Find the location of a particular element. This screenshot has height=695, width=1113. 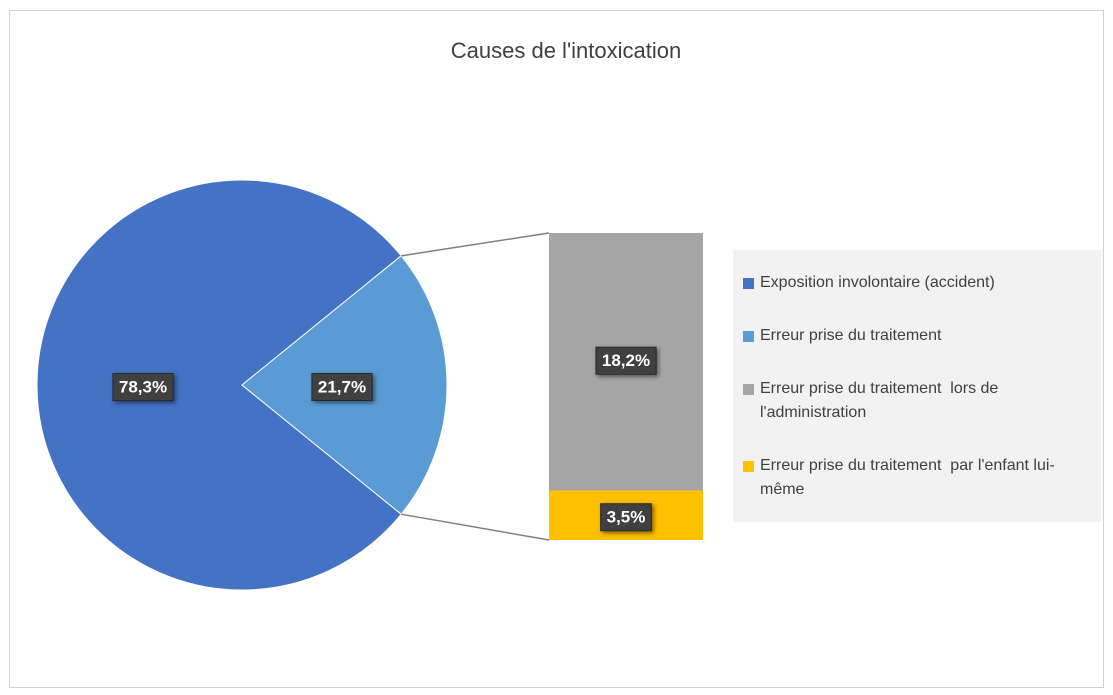

legend-item: Exposition involontaire (accident) is located at coordinates (917, 283).